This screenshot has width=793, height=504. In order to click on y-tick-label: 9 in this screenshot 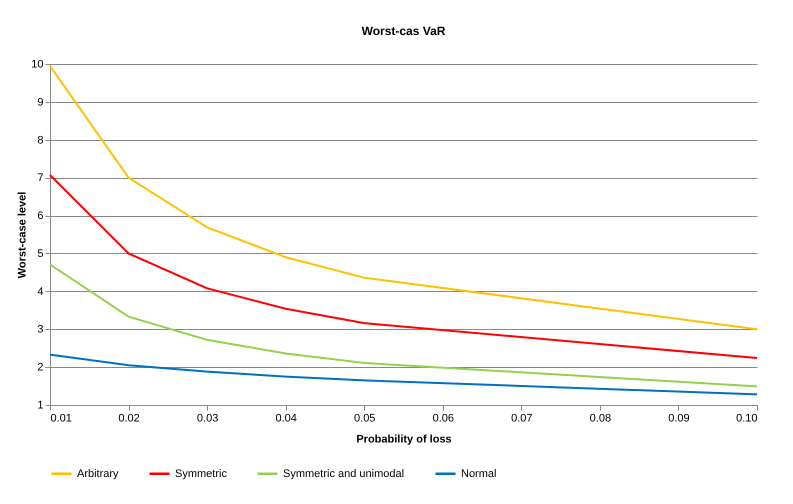, I will do `click(40, 102)`.